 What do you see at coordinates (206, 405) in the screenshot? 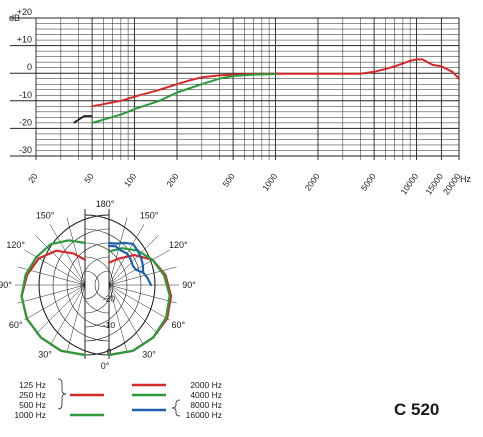
I see `legend-label-right: 8000 Hz` at bounding box center [206, 405].